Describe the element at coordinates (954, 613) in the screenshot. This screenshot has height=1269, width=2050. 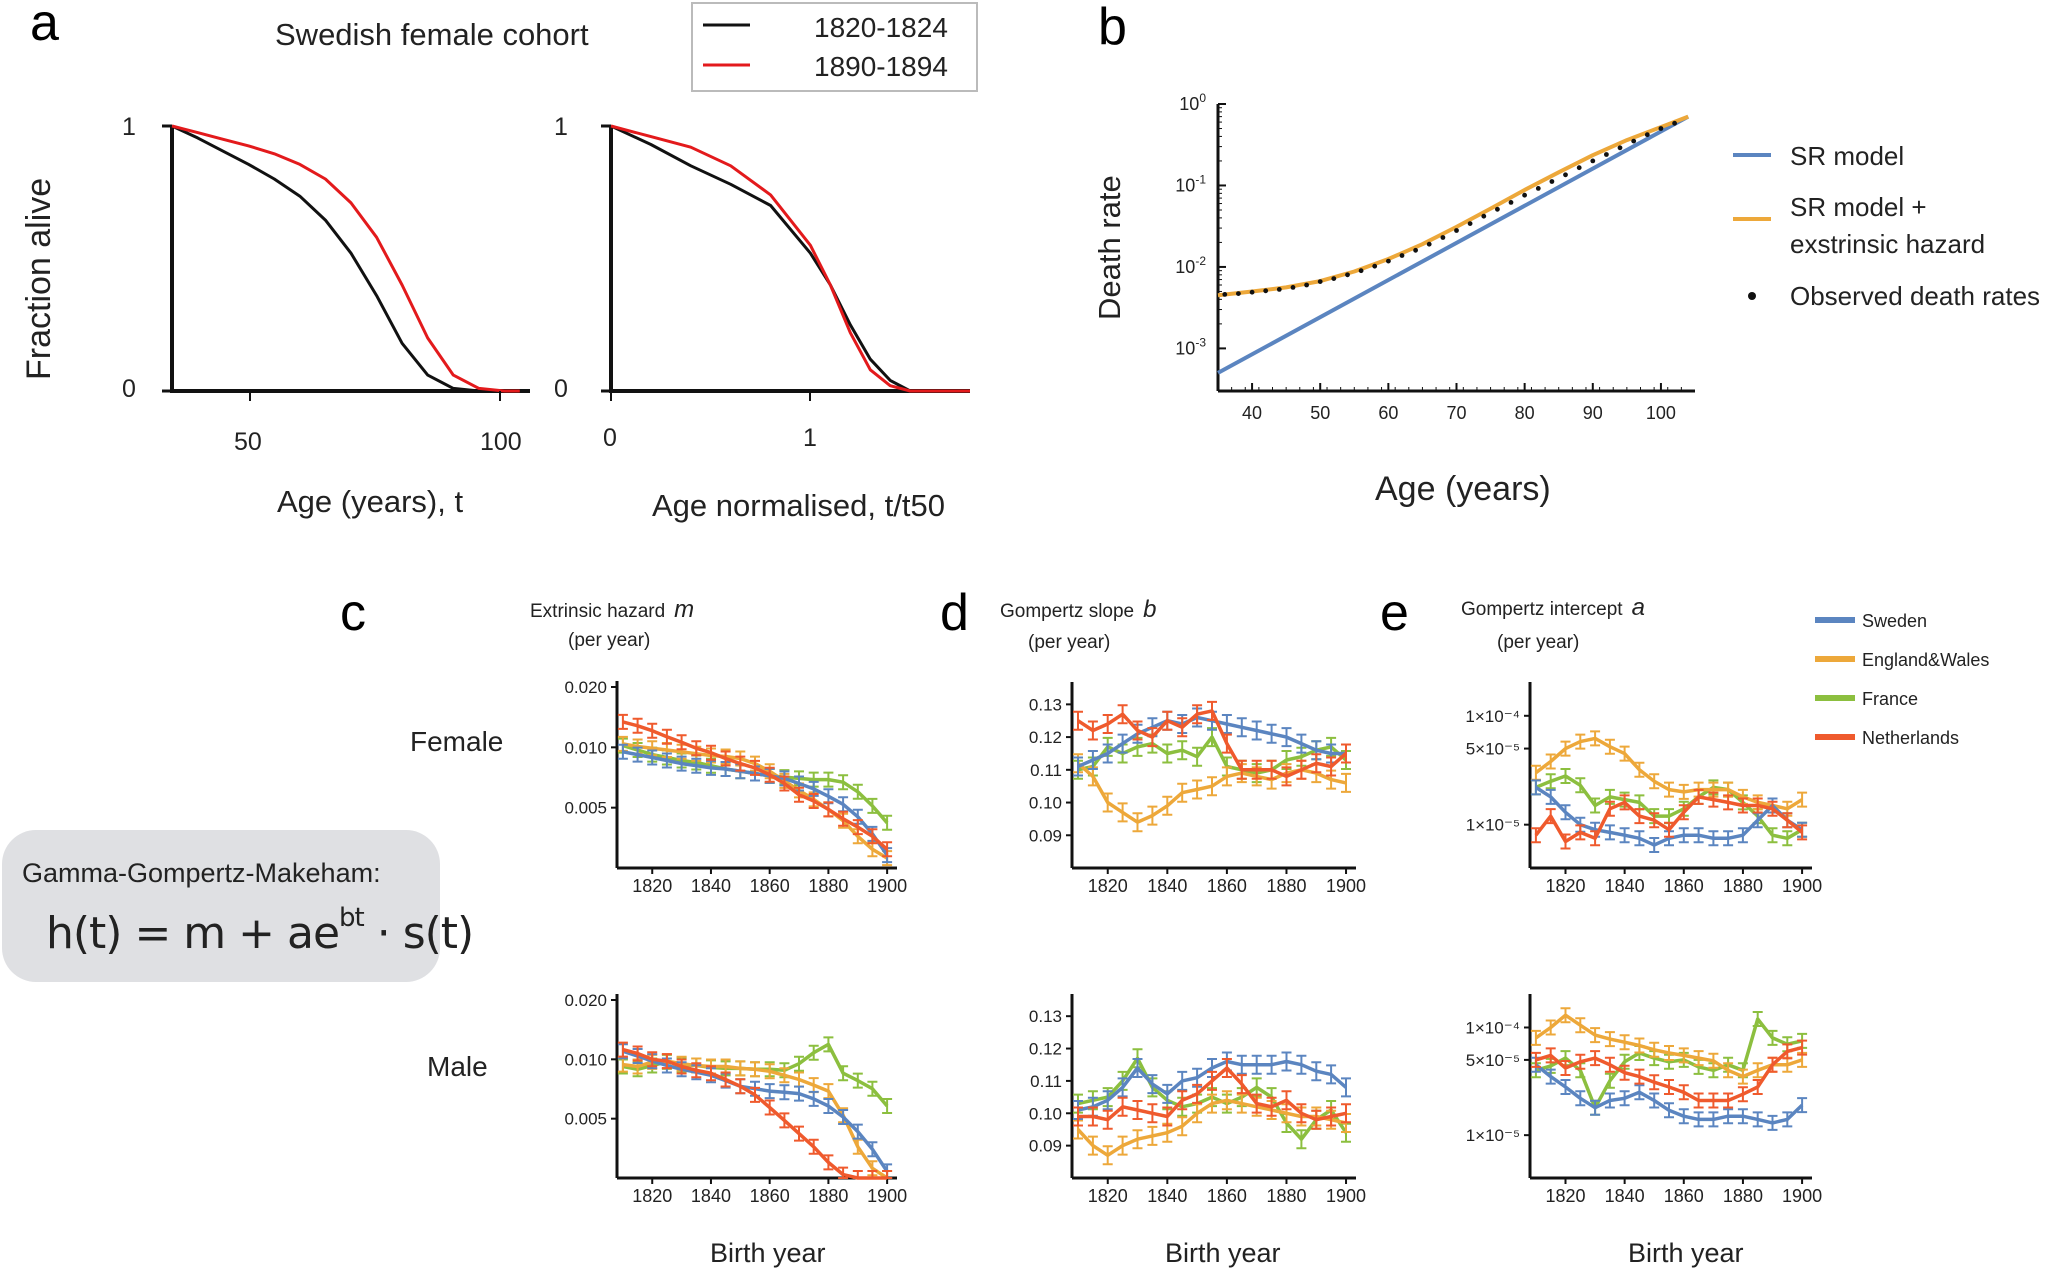
I see `panel-letter-d: d` at that location.